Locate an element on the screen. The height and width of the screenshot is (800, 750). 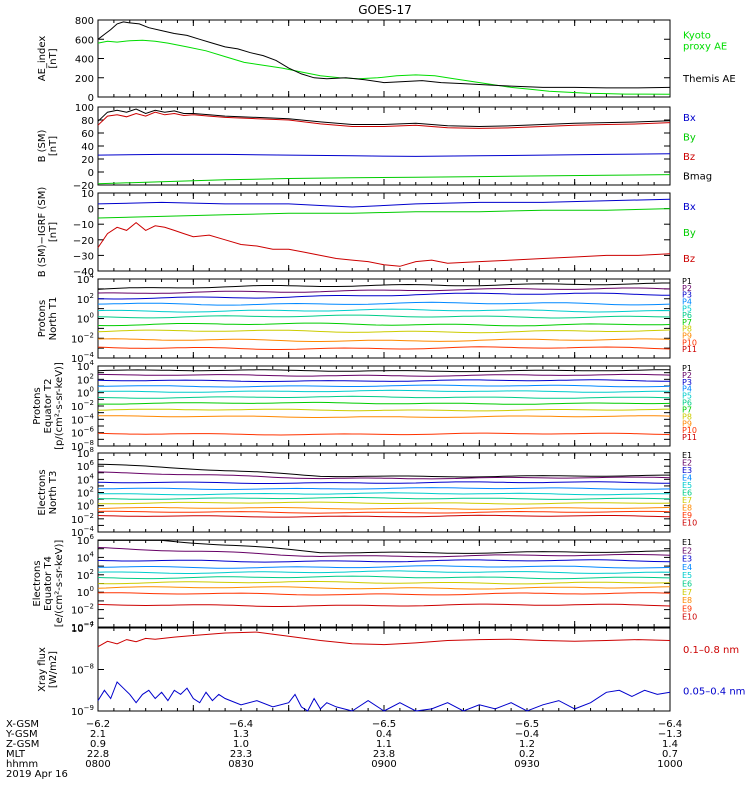
legend-entry: By is located at coordinates (689, 137).